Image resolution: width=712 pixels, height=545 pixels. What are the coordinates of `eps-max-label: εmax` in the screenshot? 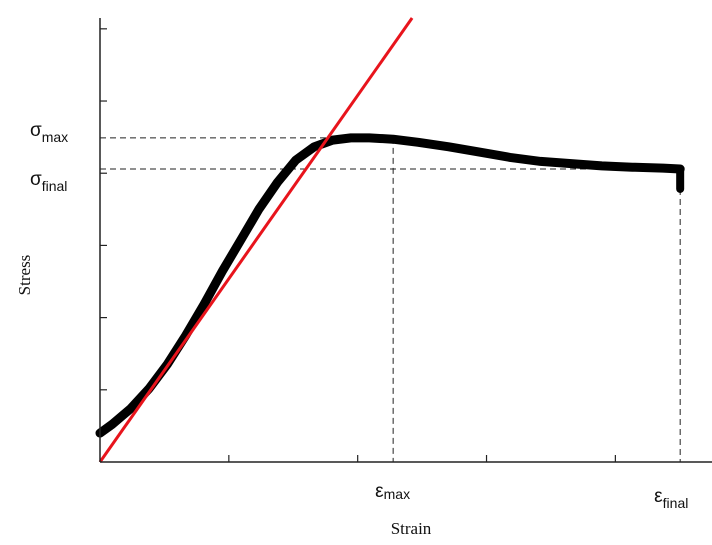 It's located at (392, 491).